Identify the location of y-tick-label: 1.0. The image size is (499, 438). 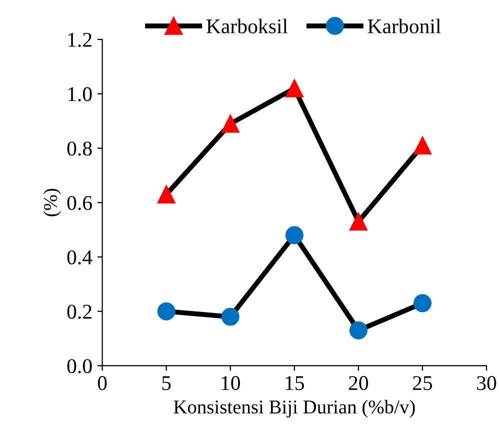
(80, 94).